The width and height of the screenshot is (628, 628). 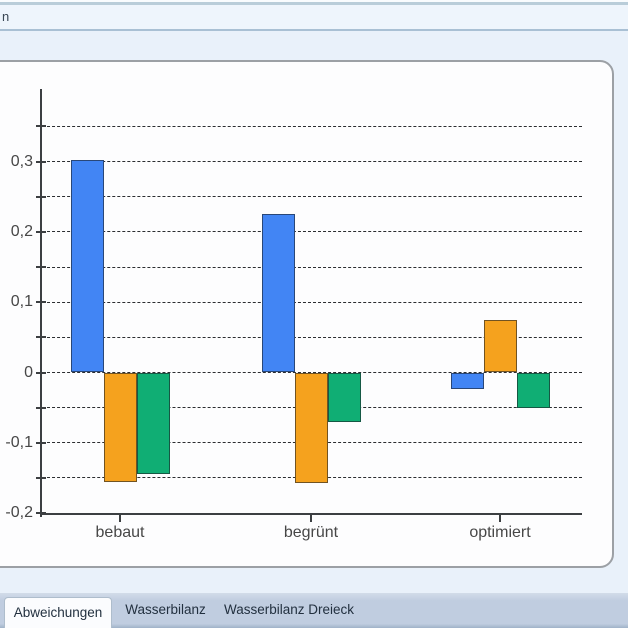 I want to click on header-bottom-border, so click(x=314, y=30).